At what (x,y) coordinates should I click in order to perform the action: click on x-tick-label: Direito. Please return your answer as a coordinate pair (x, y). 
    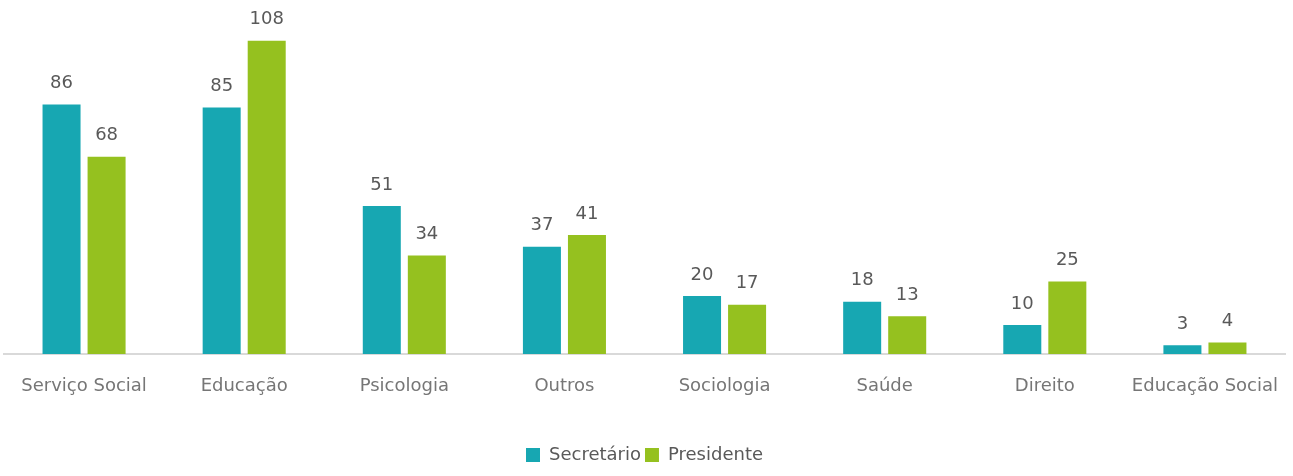
    Looking at the image, I should click on (1044, 385).